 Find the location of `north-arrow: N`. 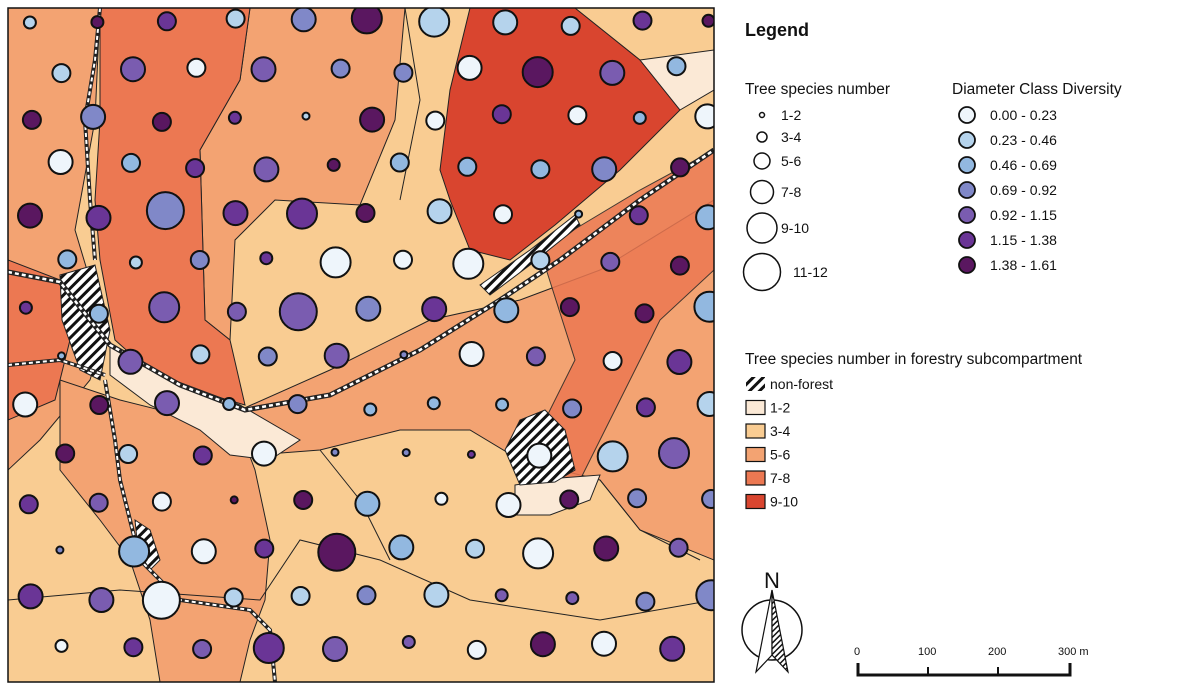

north-arrow: N is located at coordinates (772, 621).